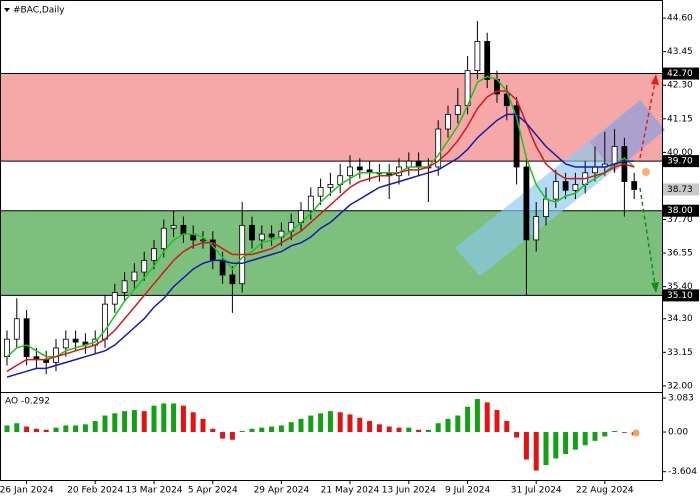  I want to click on up-arrow, so click(647, 120).